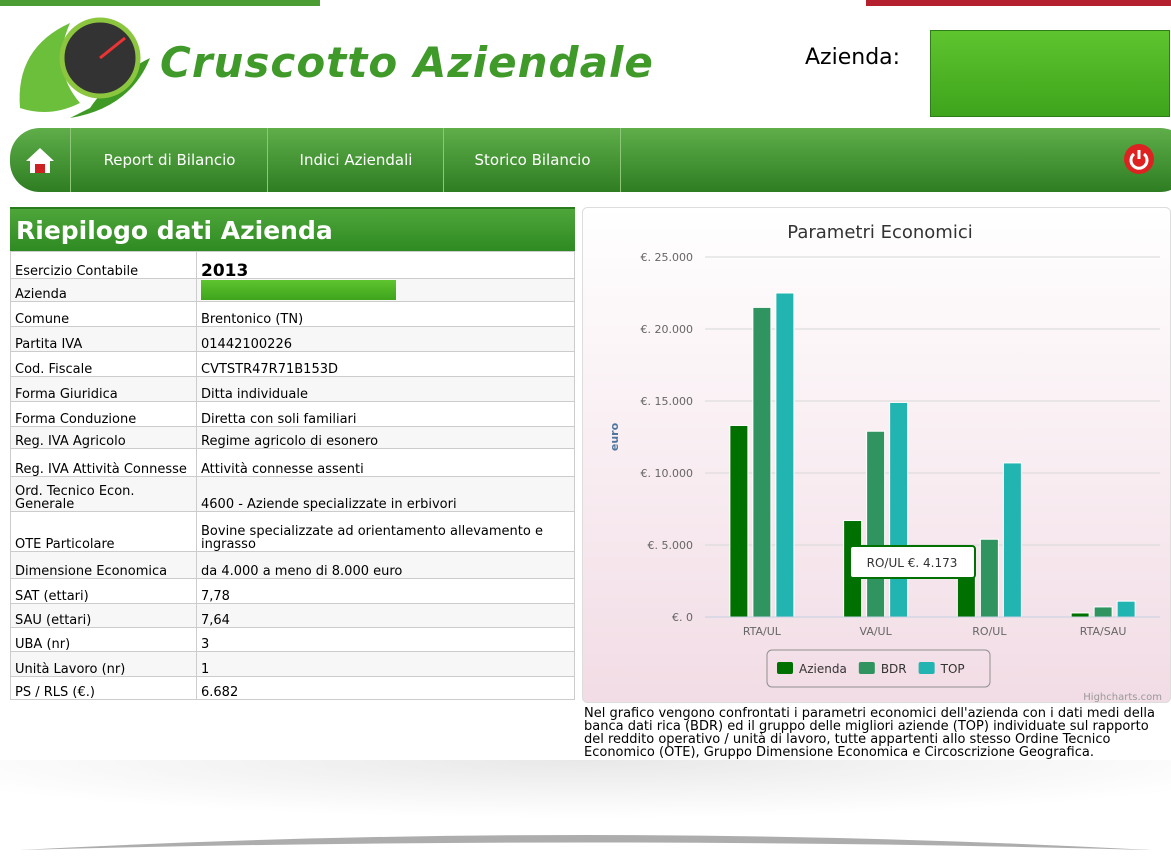 The height and width of the screenshot is (857, 1171). What do you see at coordinates (762, 631) in the screenshot?
I see `x-tick-label: RTA/UL` at bounding box center [762, 631].